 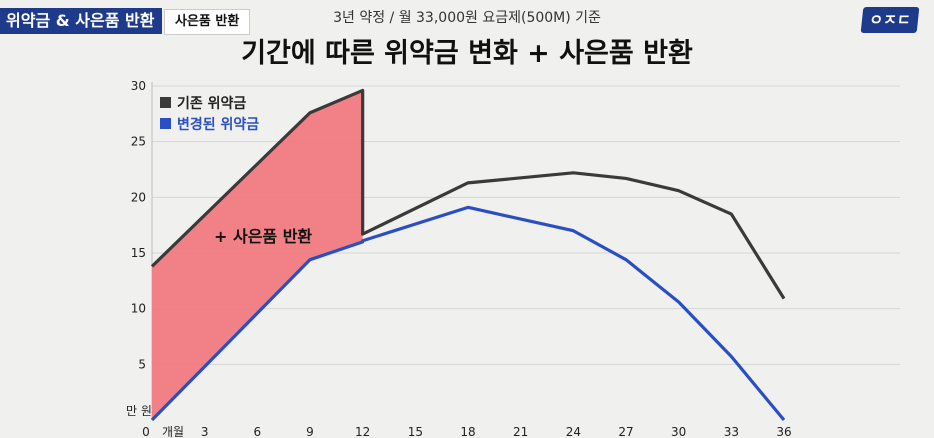 I want to click on sub-tag: 사은품 반환, so click(x=207, y=22).